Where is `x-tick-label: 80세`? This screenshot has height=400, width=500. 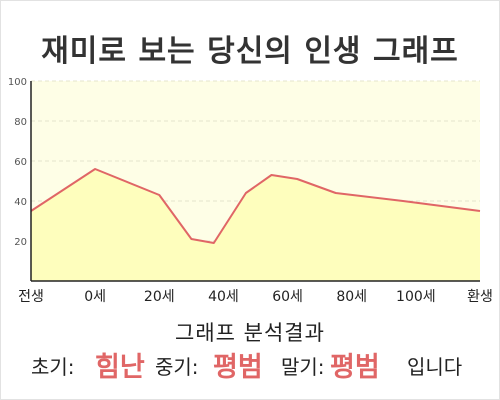
x-tick-label: 80세 is located at coordinates (351, 297).